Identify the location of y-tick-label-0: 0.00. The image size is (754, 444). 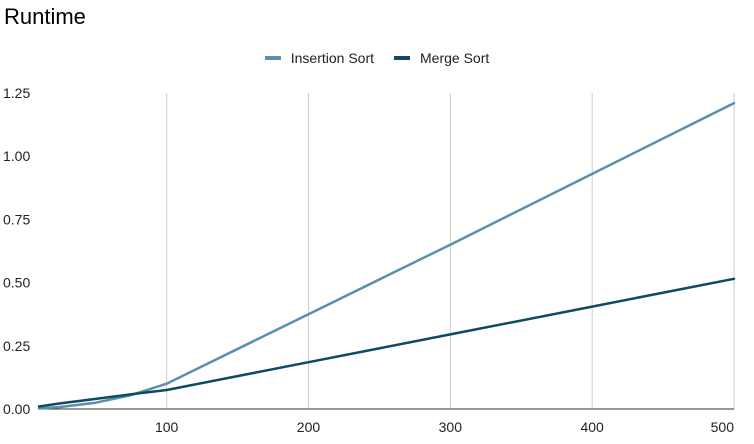
(16, 409).